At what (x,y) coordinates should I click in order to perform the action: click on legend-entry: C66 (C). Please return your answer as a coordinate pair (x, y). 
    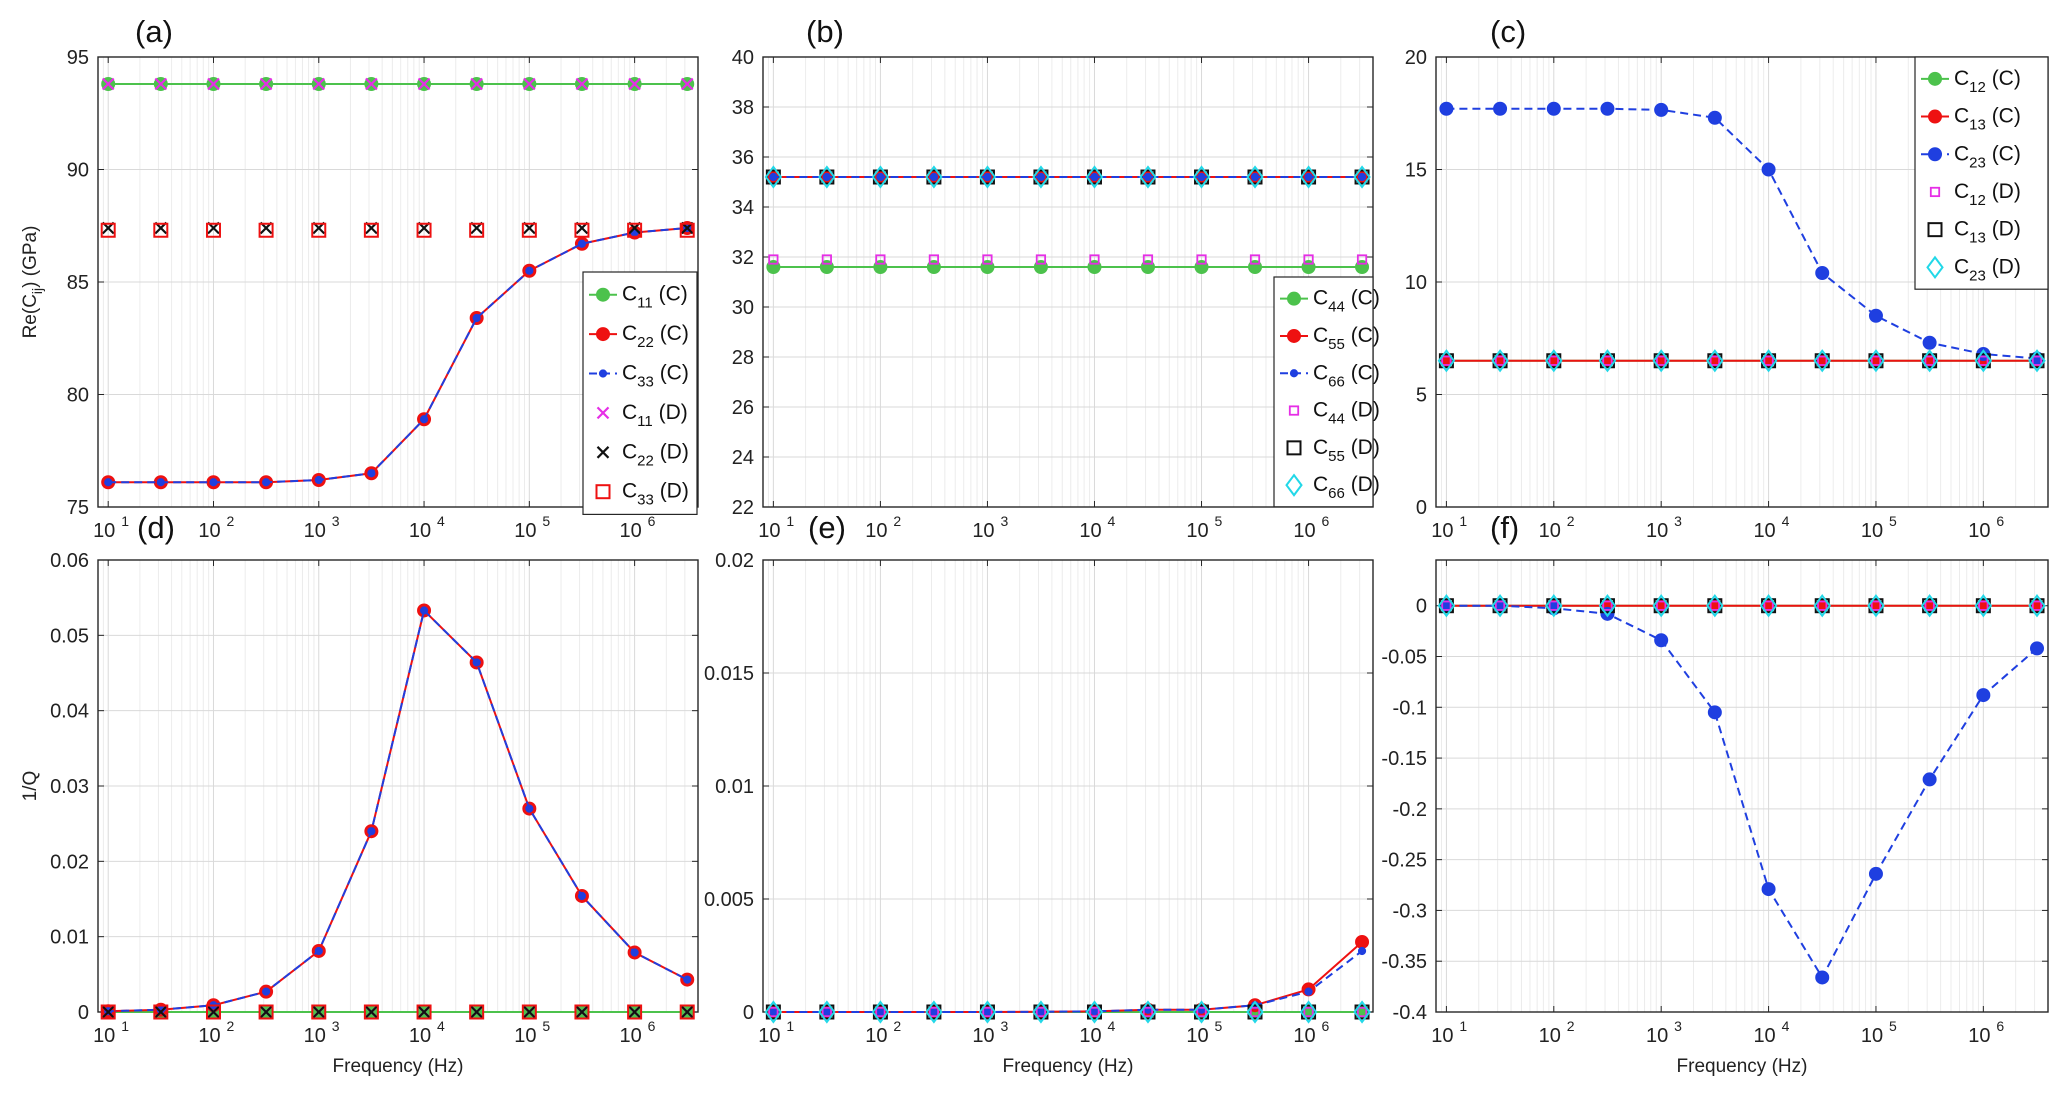
    Looking at the image, I should click on (1330, 375).